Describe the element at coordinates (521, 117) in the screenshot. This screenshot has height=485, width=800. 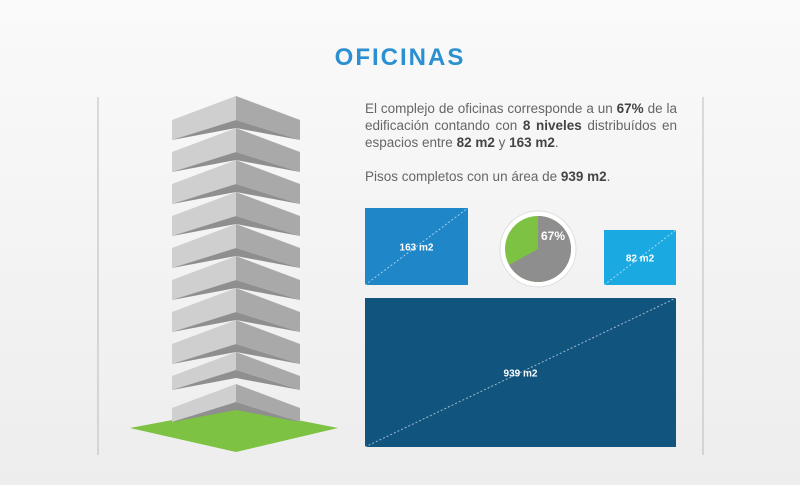
I see `text-run: de la edificación contando con` at that location.